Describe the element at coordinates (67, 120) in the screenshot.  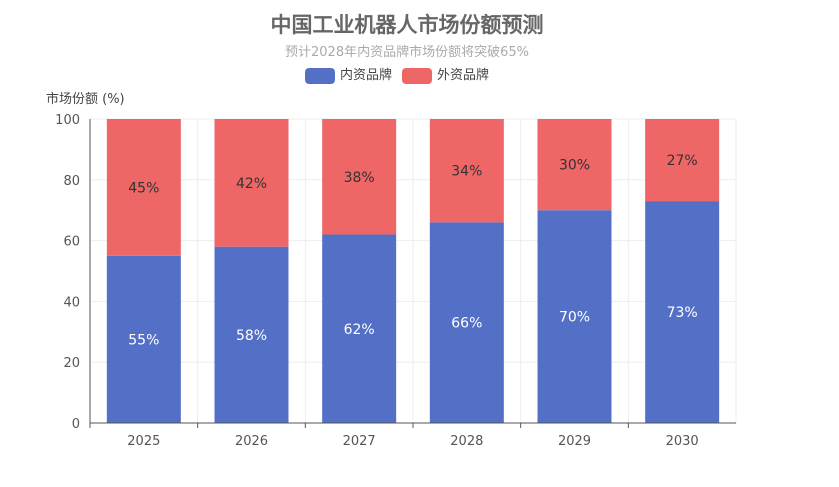
I see `y-tick-label: 100` at that location.